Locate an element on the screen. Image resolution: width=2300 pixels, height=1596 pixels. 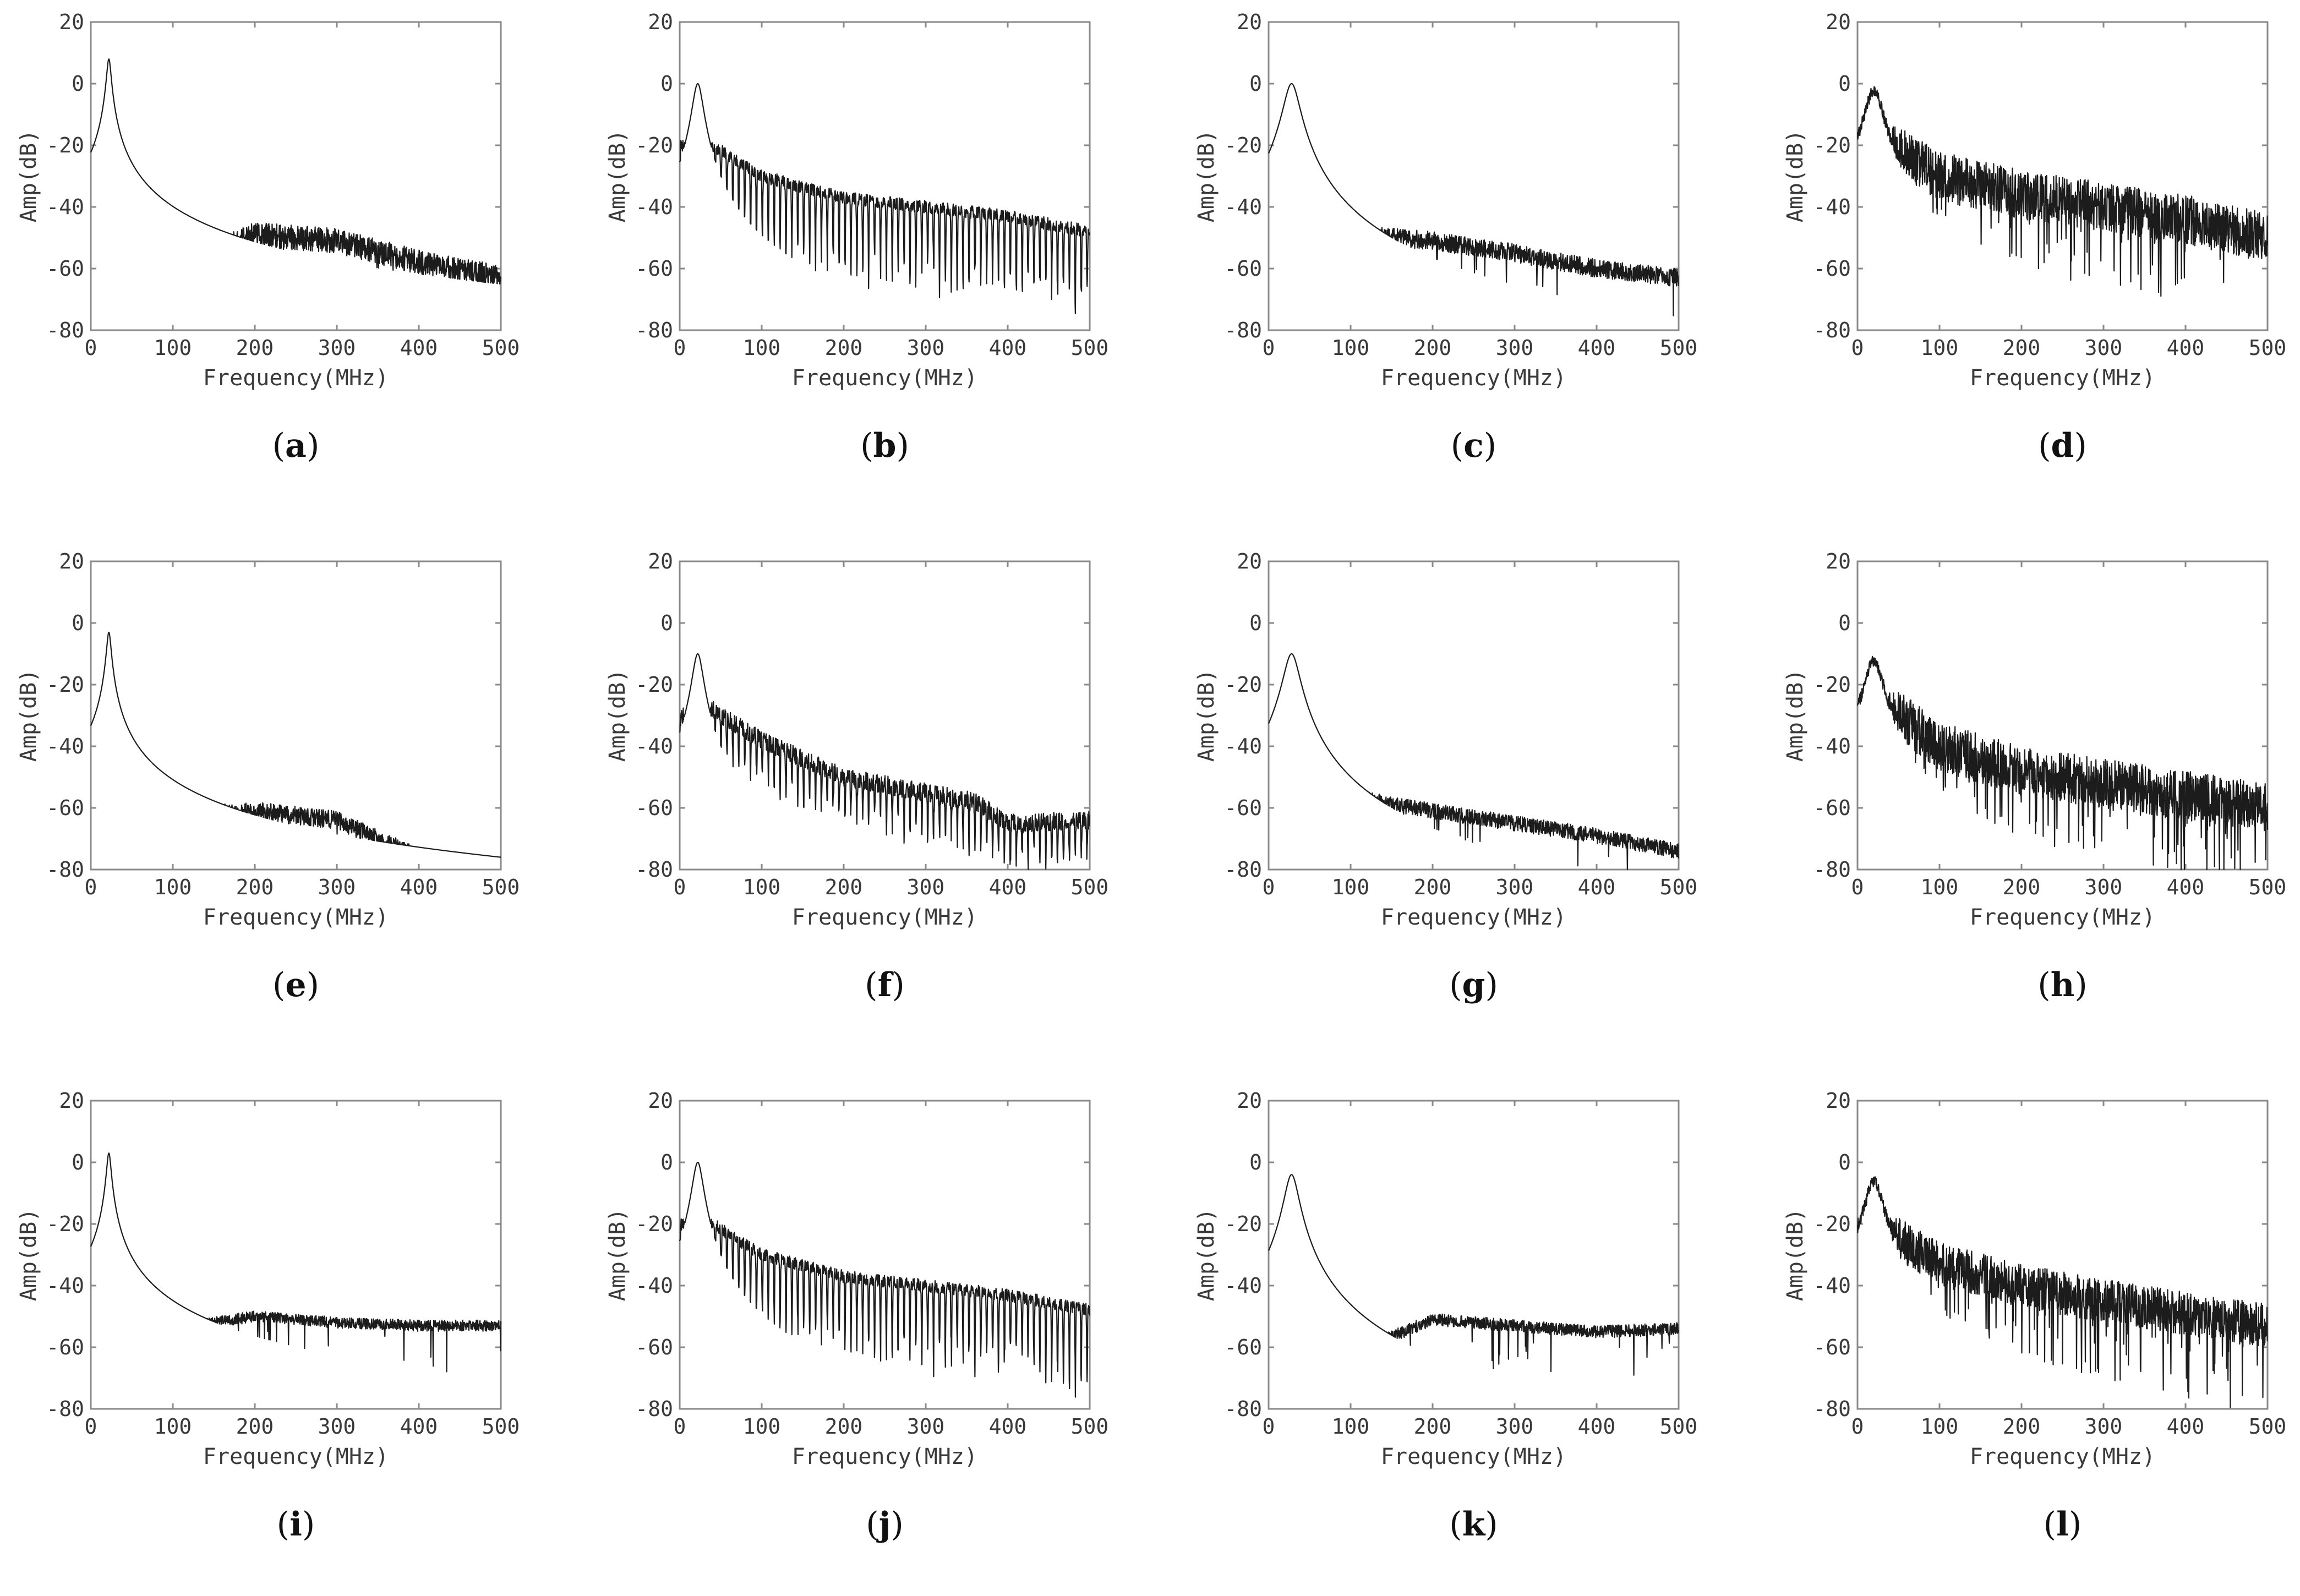
panel-caption: (c) is located at coordinates (1473, 446).